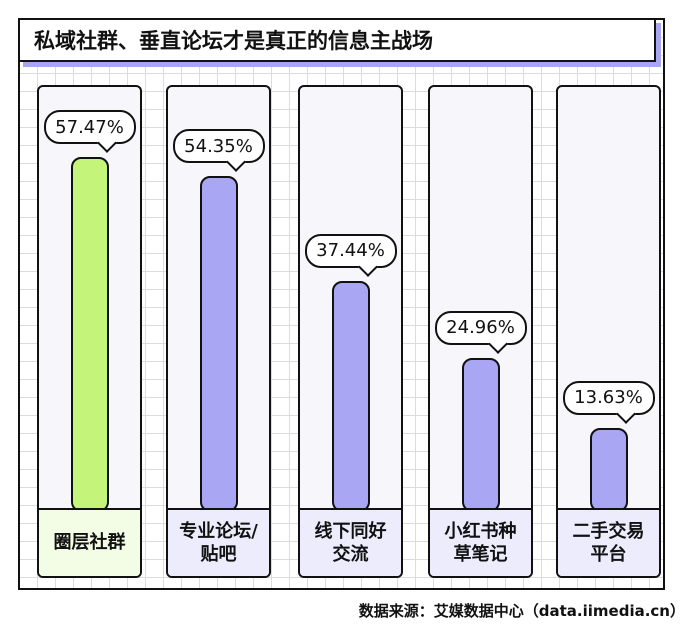 The width and height of the screenshot is (700, 634). What do you see at coordinates (480, 328) in the screenshot?
I see `value-label-text: 24.96%` at bounding box center [480, 328].